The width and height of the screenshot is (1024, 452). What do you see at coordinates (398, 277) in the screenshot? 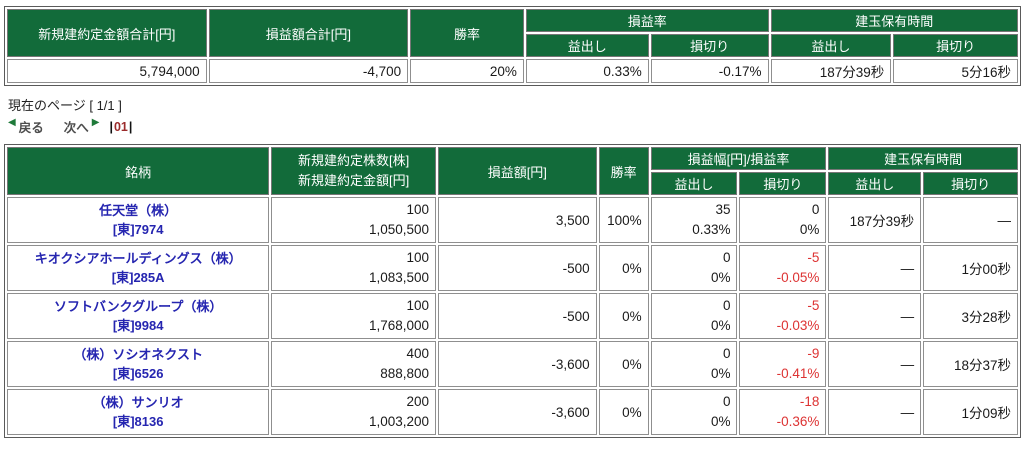
I see `amount-value: 1,083,500` at bounding box center [398, 277].